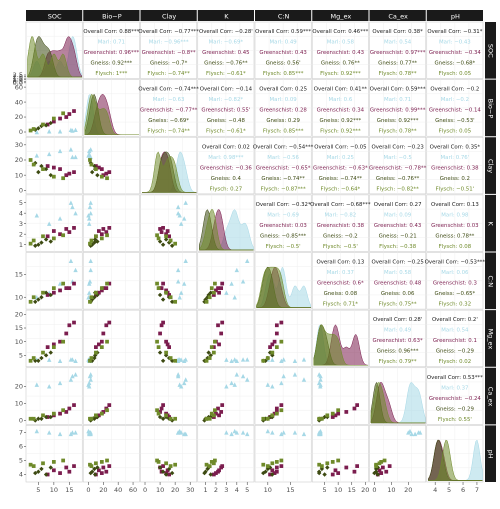  Describe the element at coordinates (213, 347) in the screenshot. I see `point-greenschist-Mg-K` at that location.